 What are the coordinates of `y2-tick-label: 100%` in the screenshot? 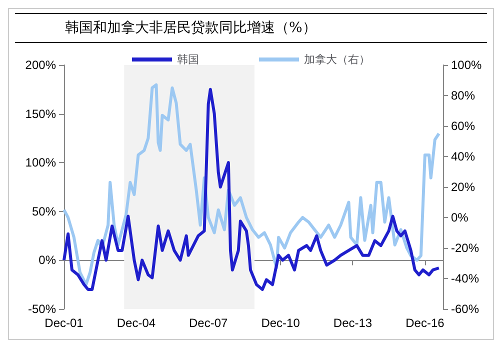 It's located at (466, 65).